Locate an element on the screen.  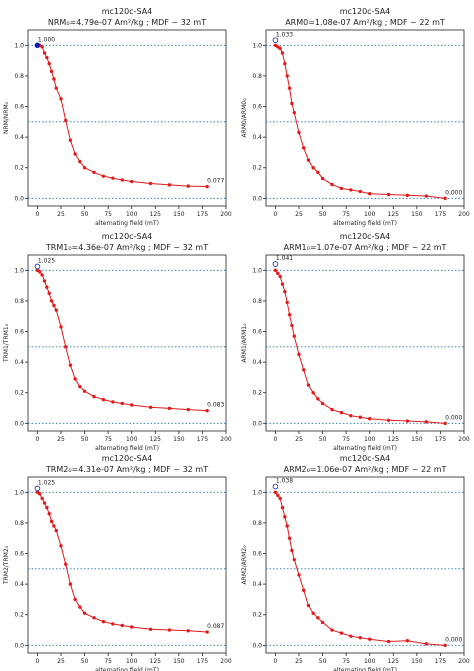
start-value-label: 1.025 is located at coordinates (46, 260).